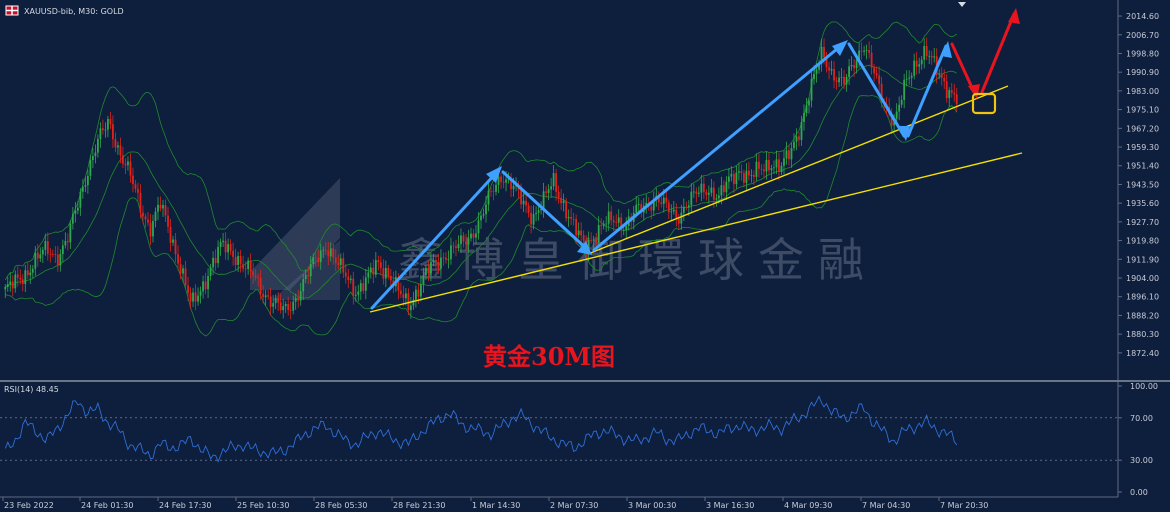  I want to click on chart-shift-marker-icon, so click(962, 4).